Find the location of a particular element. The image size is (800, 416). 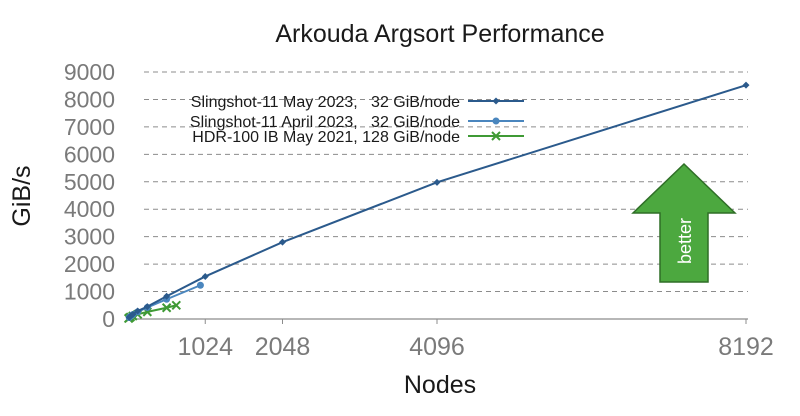

better-arrow: better is located at coordinates (684, 222).